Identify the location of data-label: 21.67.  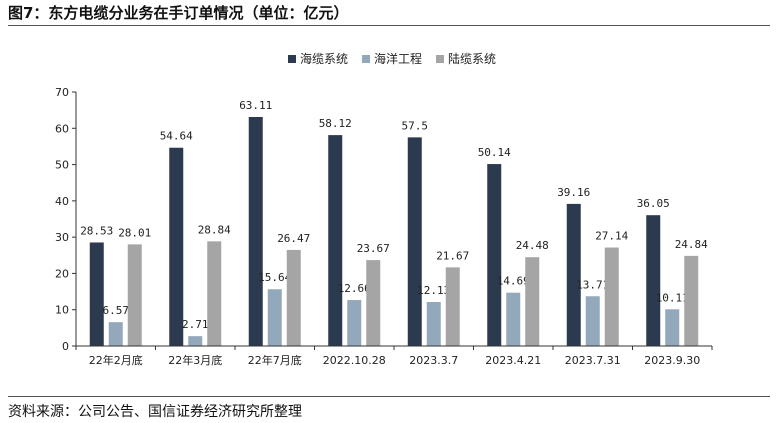
(452, 255).